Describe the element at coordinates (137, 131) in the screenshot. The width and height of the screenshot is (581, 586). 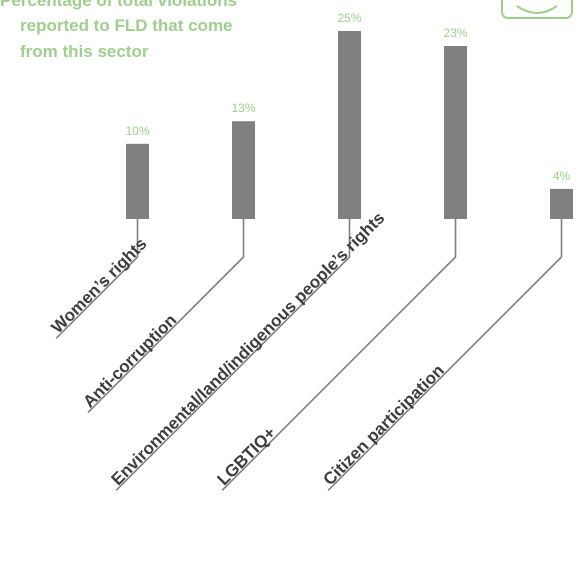
I see `value-label-0: 10%` at that location.